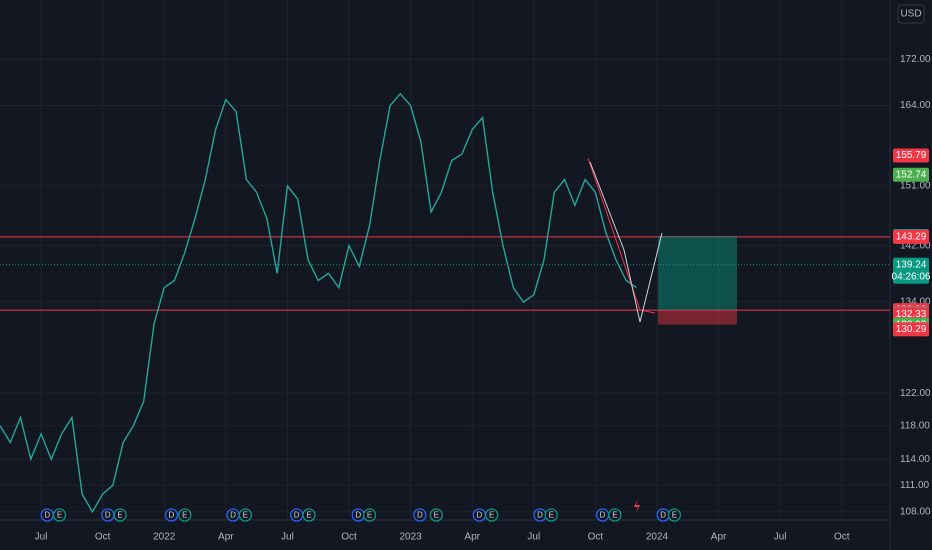 The width and height of the screenshot is (932, 550). I want to click on y-tick-label: 151.00, so click(915, 186).